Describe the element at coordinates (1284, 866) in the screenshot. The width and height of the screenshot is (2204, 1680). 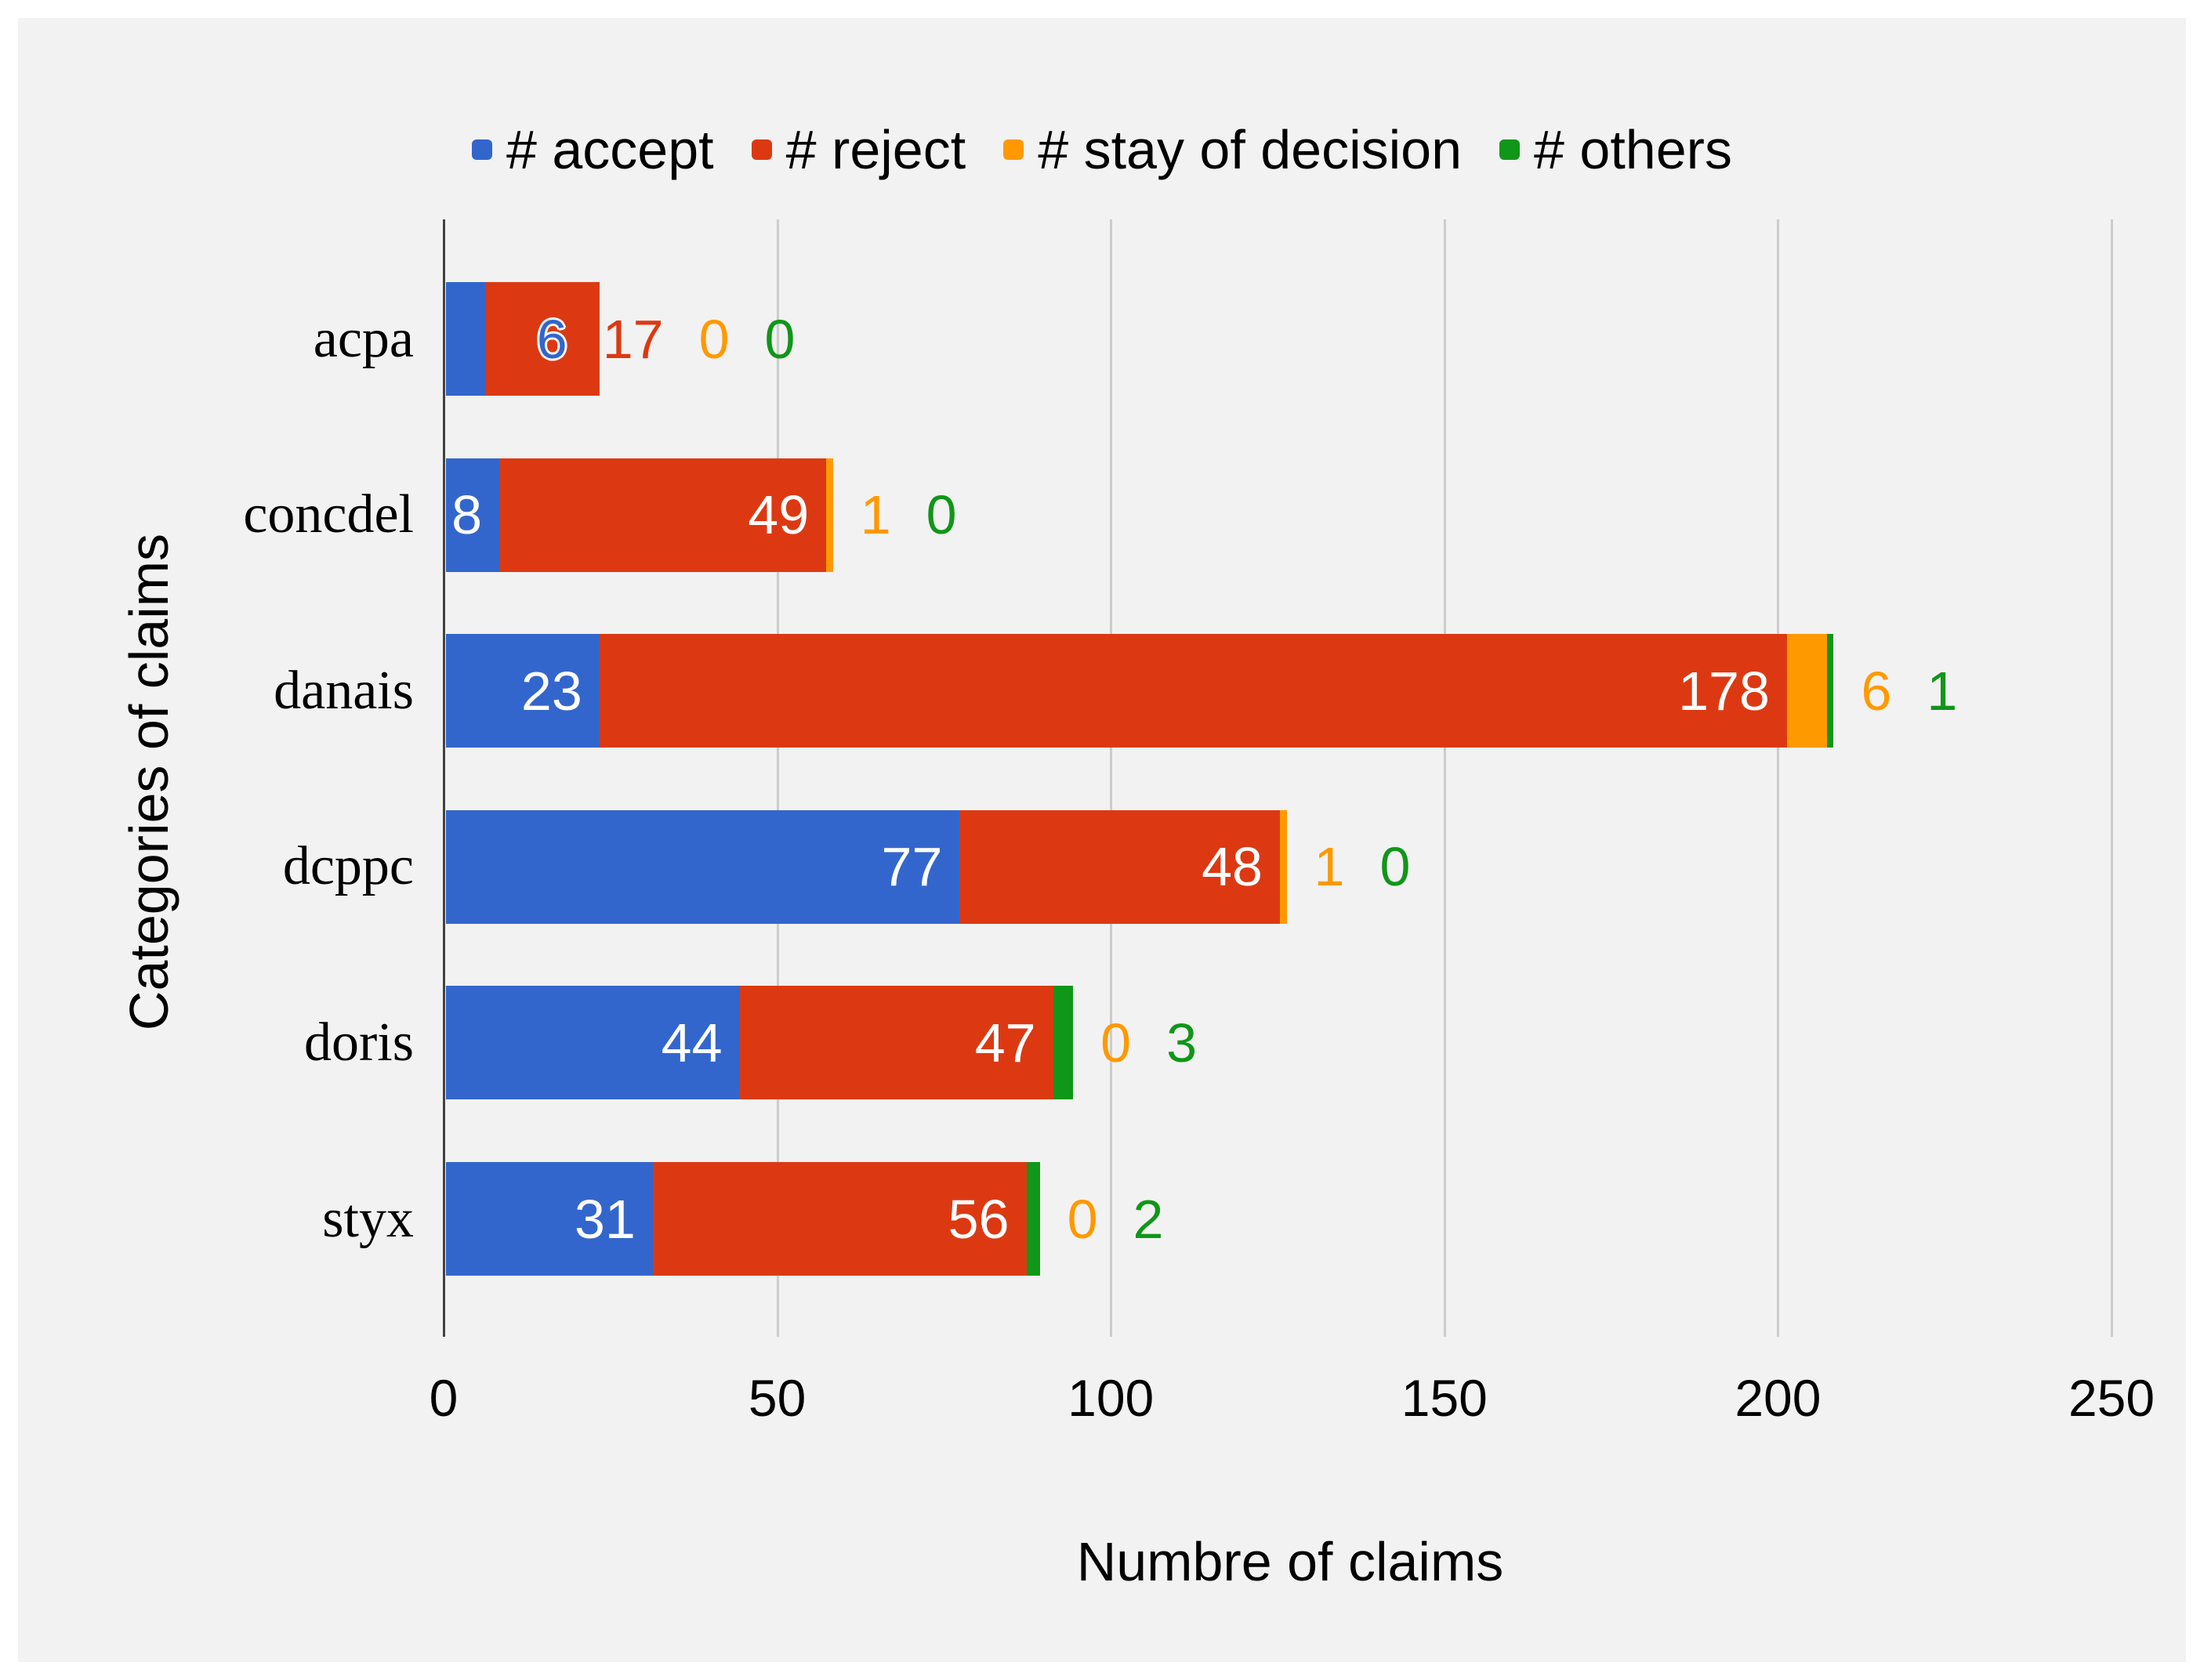
I see `bar-segment-dcppc-stay-of-decision` at that location.